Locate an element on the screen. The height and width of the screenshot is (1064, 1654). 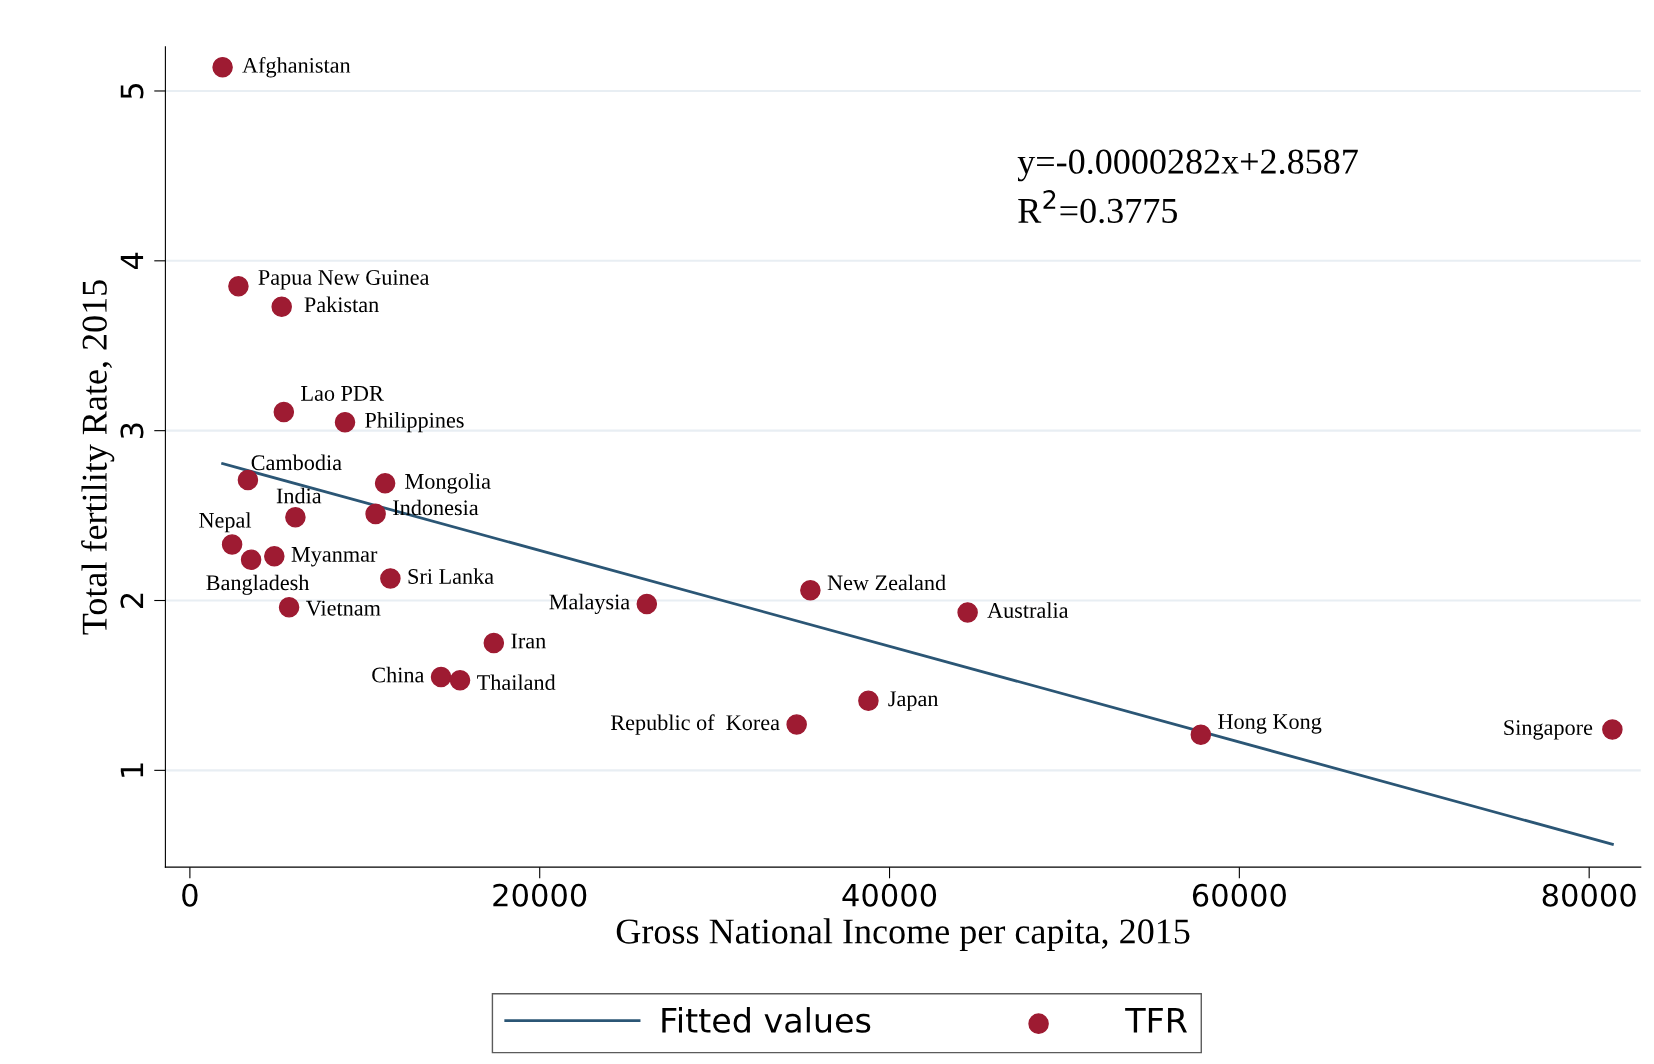
annotation: Iran is located at coordinates (528, 641).